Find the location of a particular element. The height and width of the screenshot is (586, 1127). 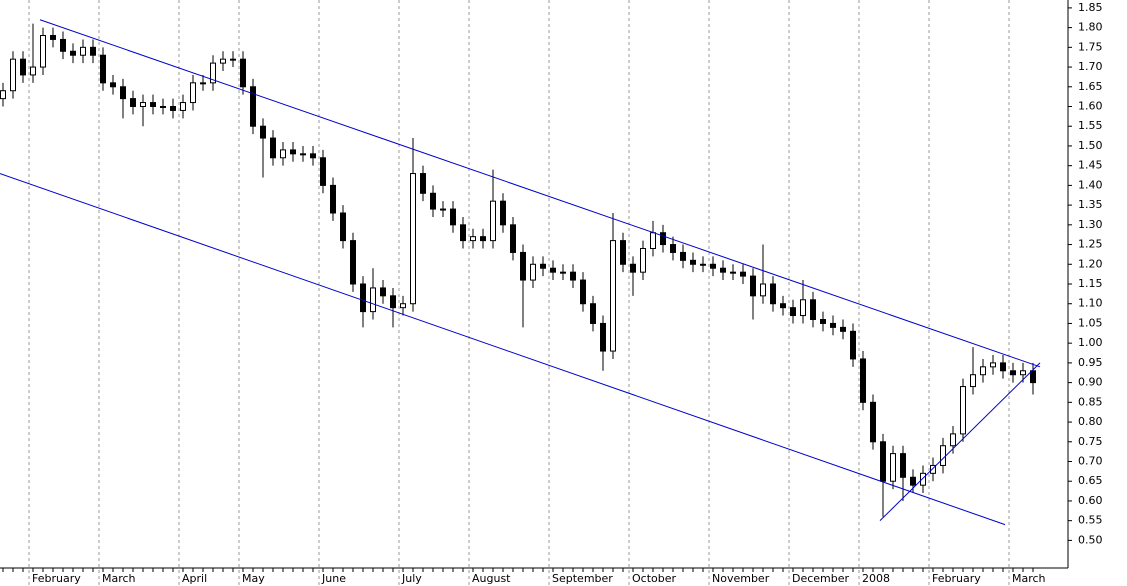

y-tick-label: 1.40 is located at coordinates (1090, 184).